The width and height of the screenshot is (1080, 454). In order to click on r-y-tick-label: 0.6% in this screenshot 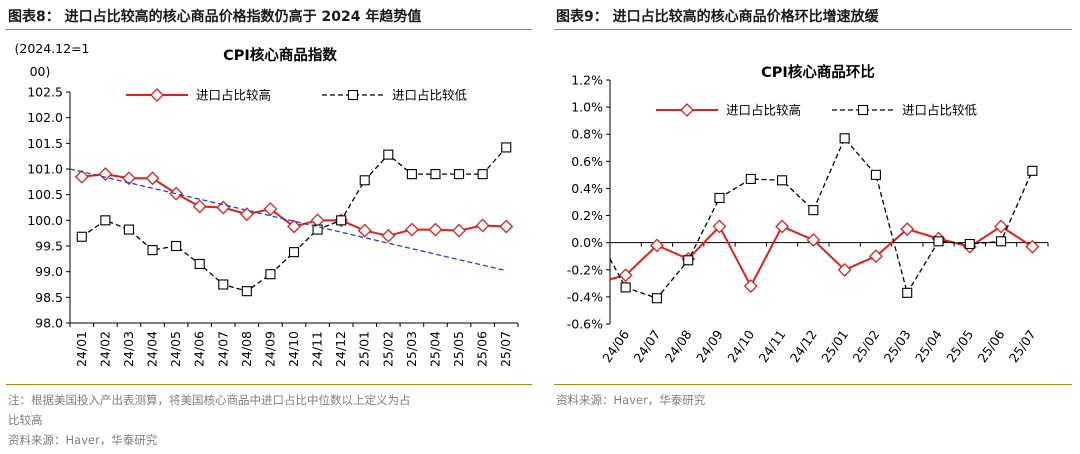, I will do `click(587, 161)`.